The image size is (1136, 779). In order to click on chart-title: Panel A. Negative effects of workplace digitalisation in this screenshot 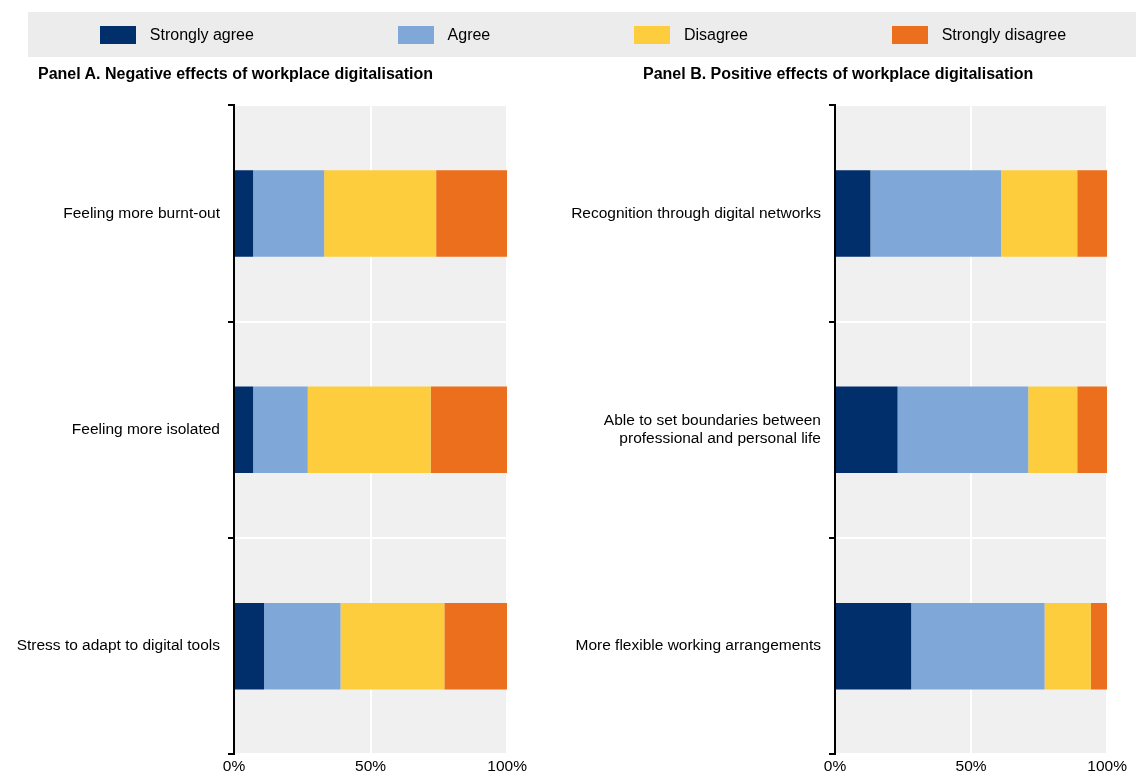, I will do `click(236, 74)`.